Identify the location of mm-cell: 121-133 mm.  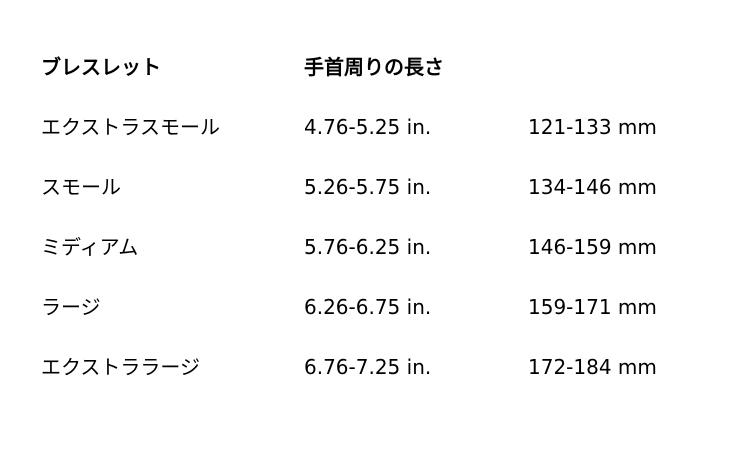
(592, 127).